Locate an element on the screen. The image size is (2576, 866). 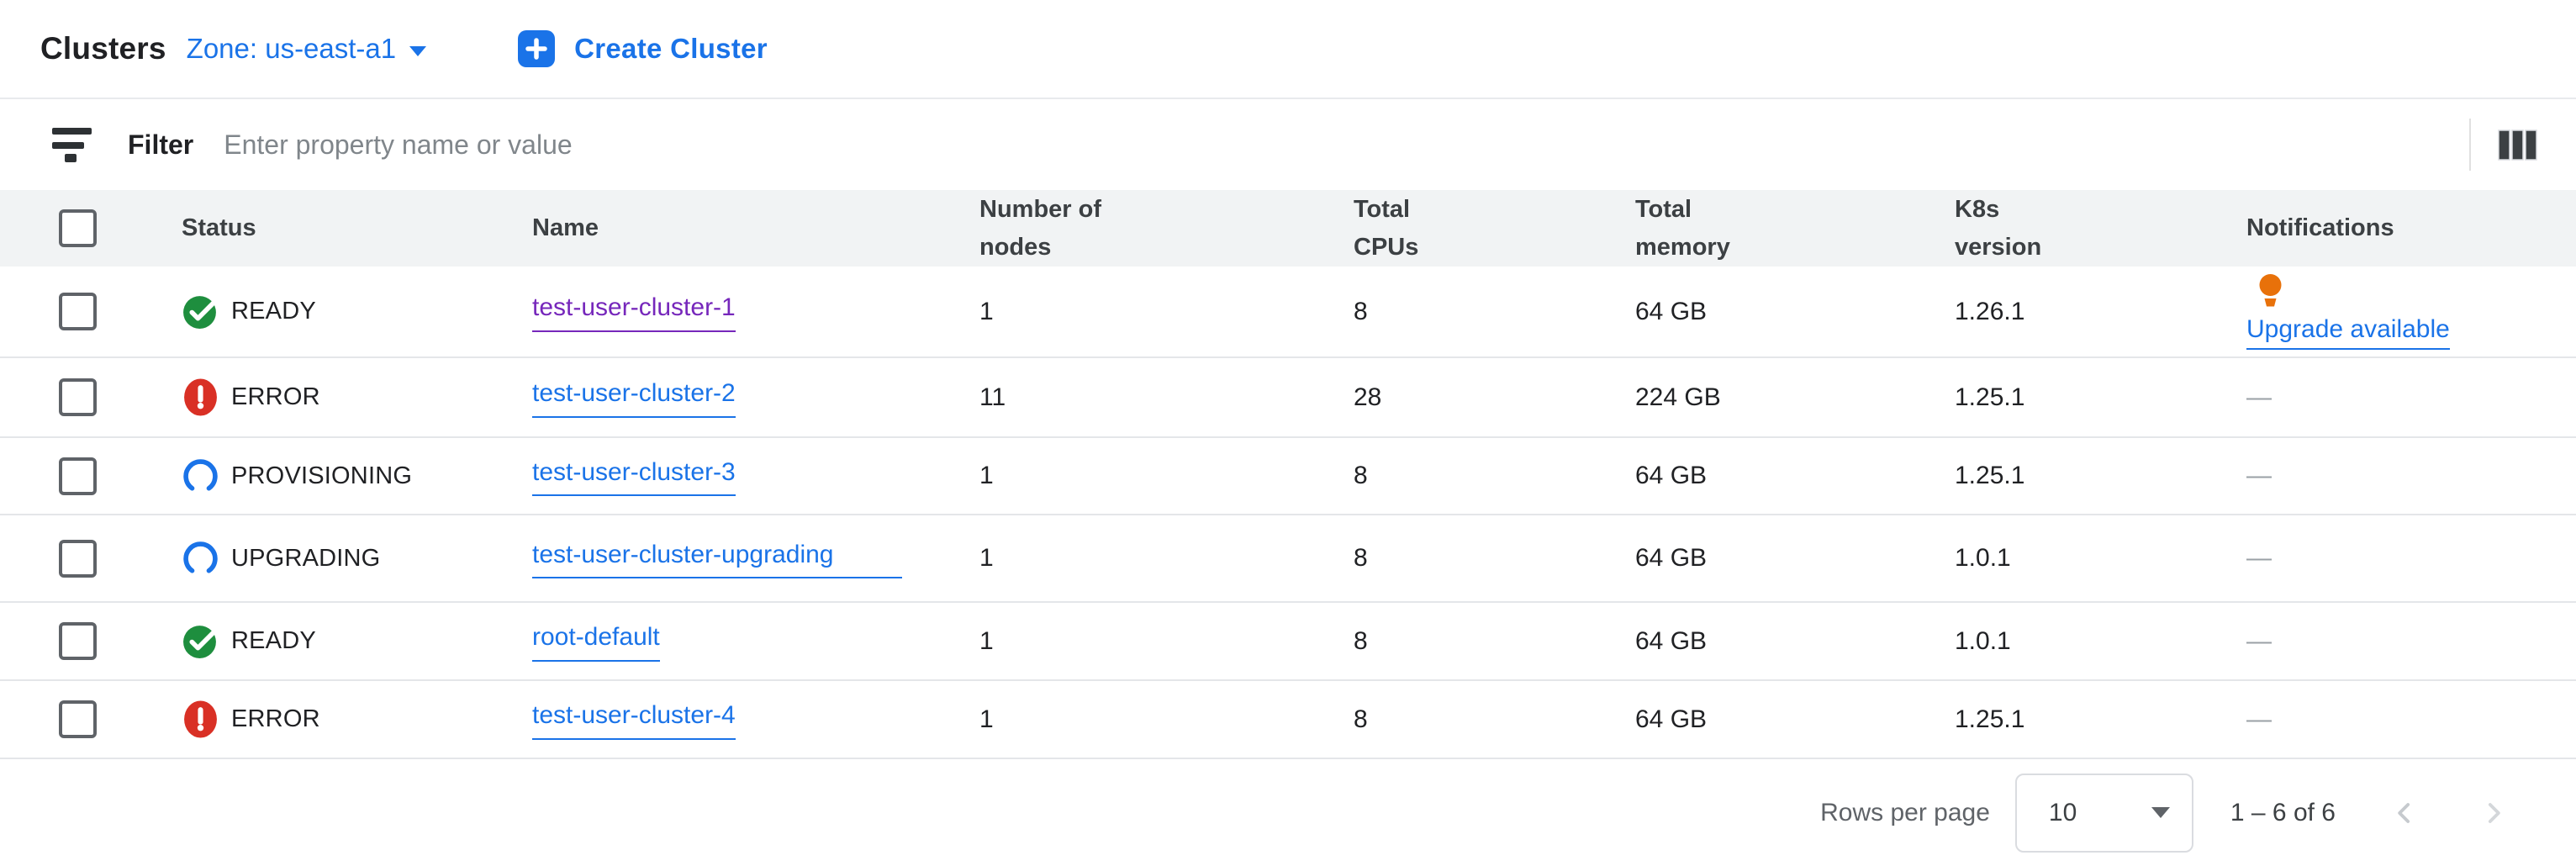
page-range: 1 – 6 of 6 is located at coordinates (2283, 812).